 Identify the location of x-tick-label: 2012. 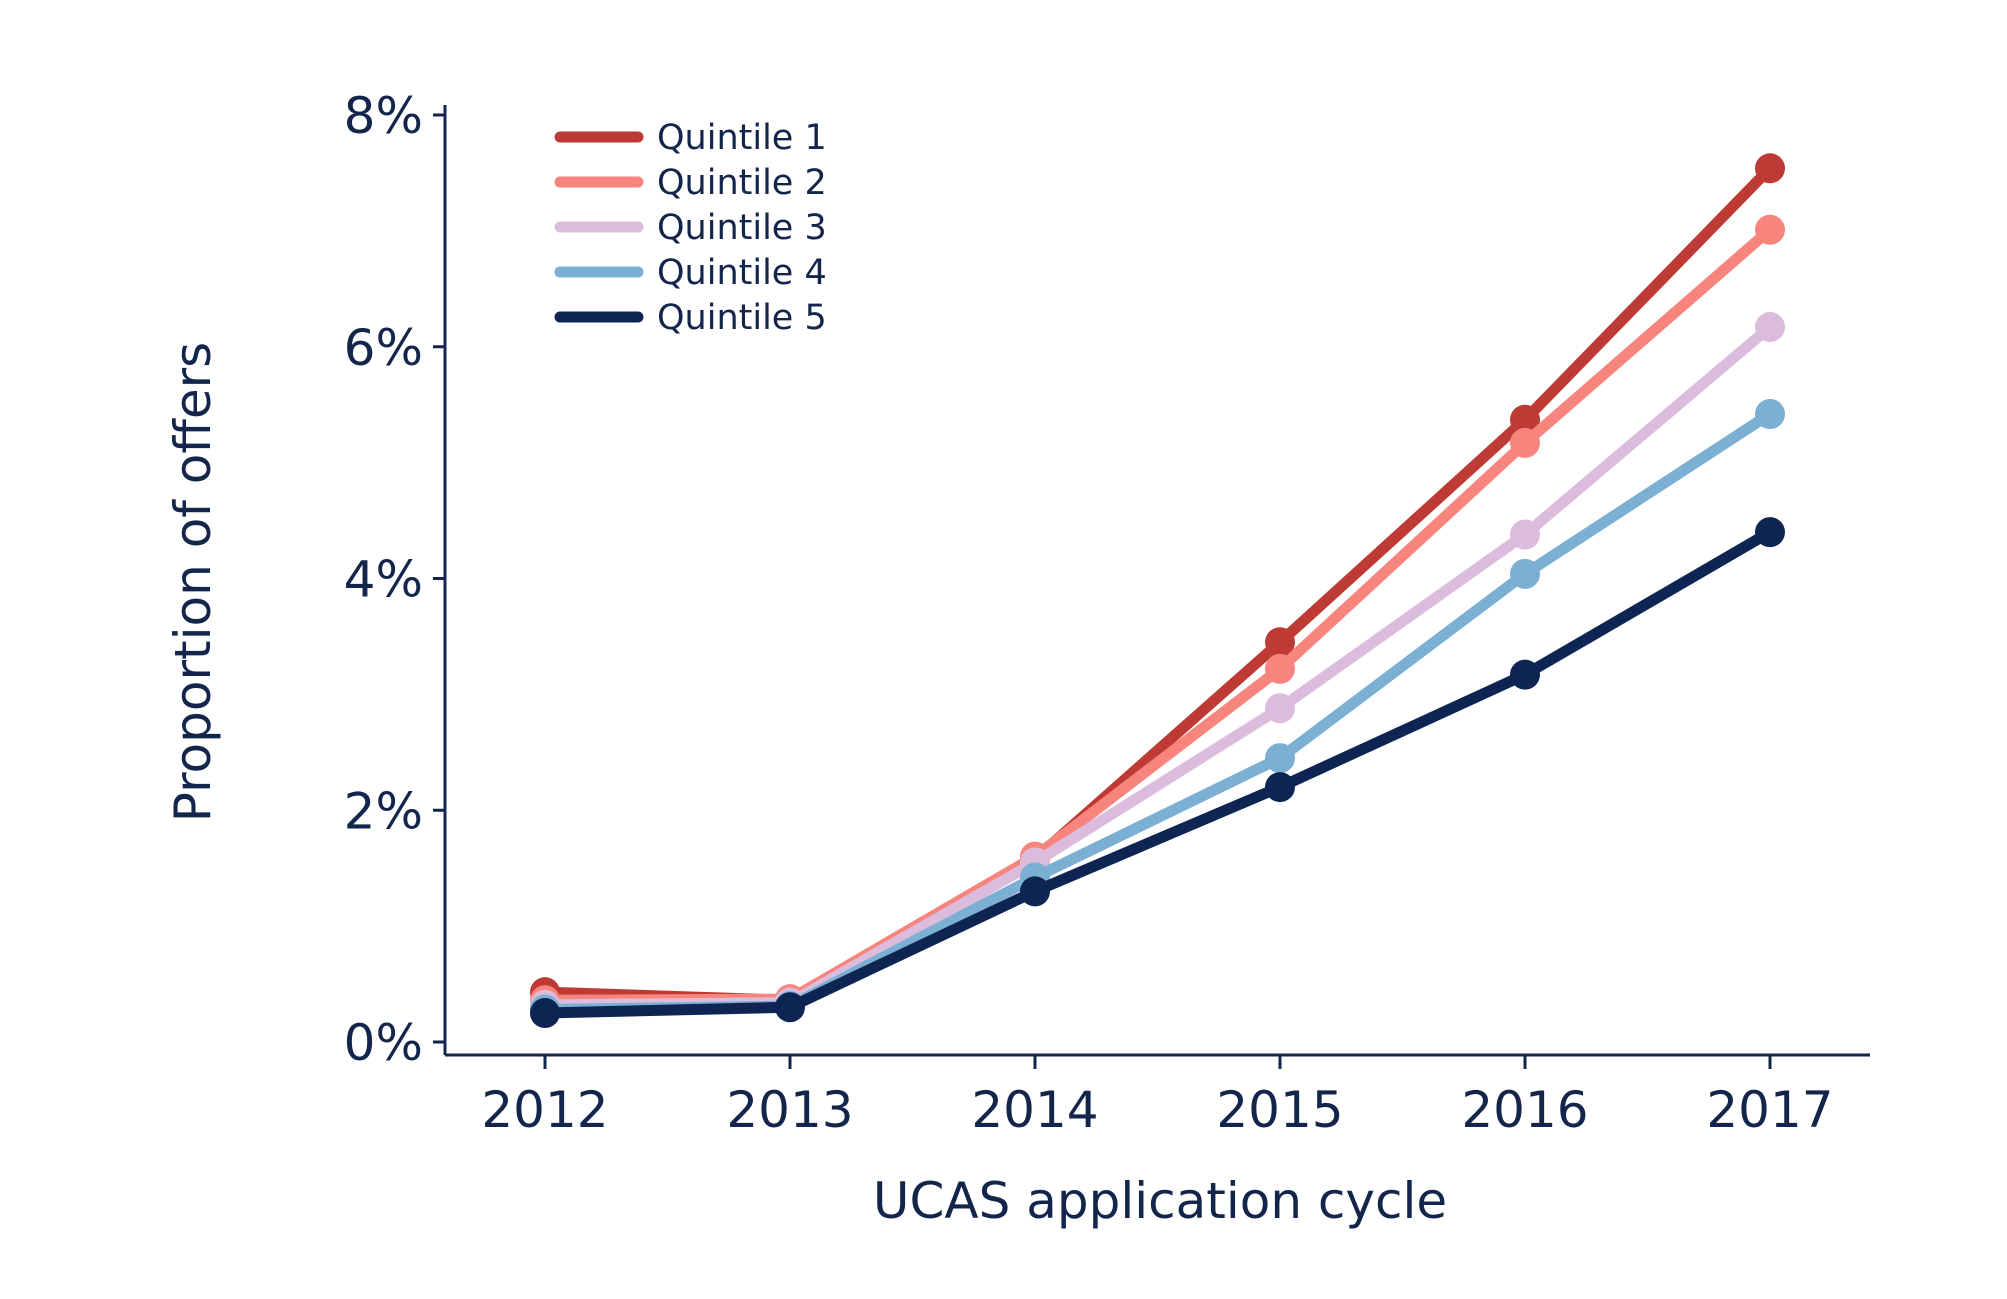
(544, 1110).